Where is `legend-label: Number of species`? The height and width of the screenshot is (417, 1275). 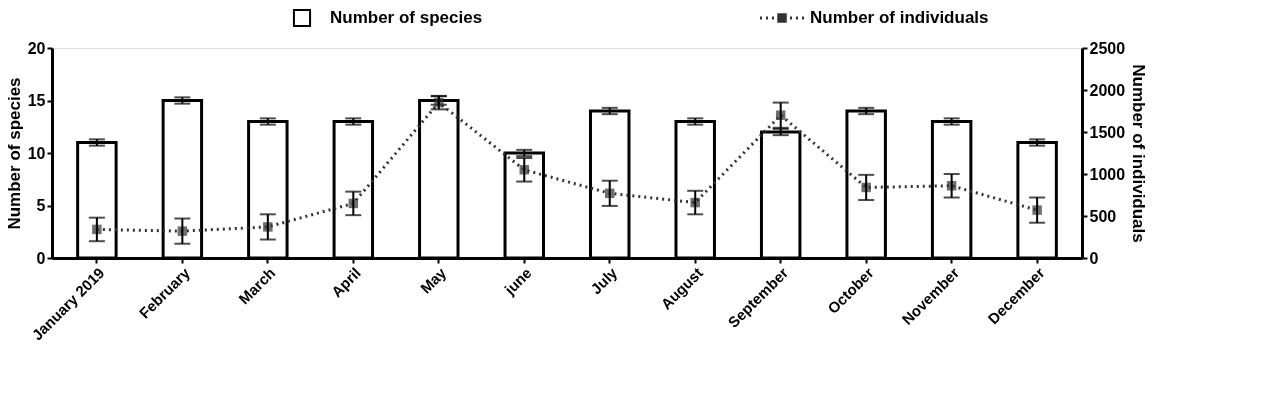 legend-label: Number of species is located at coordinates (406, 17).